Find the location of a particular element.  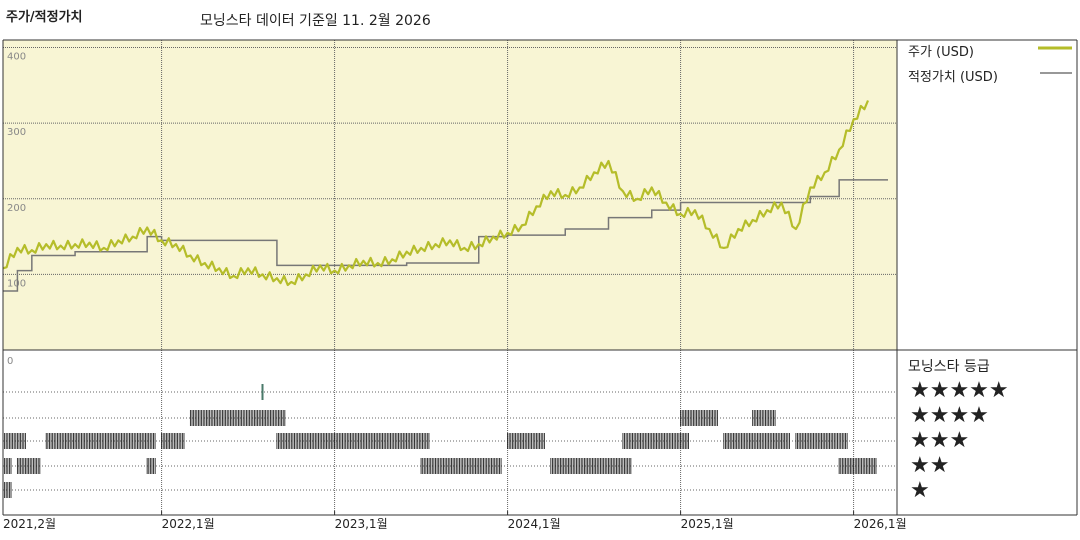

data-date-subtitle: 모닝스타 데이터 기준일 11. 2월 2026 is located at coordinates (315, 21).